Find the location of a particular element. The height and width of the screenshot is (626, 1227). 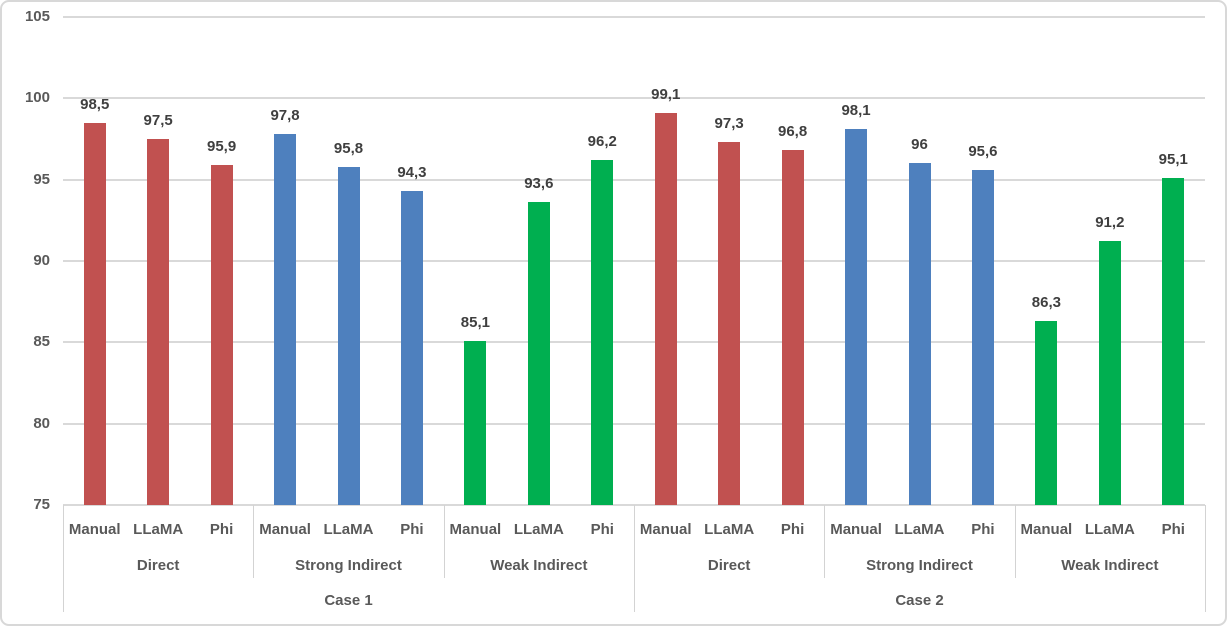

y-axis-tick-label: 75 is located at coordinates (41, 504).